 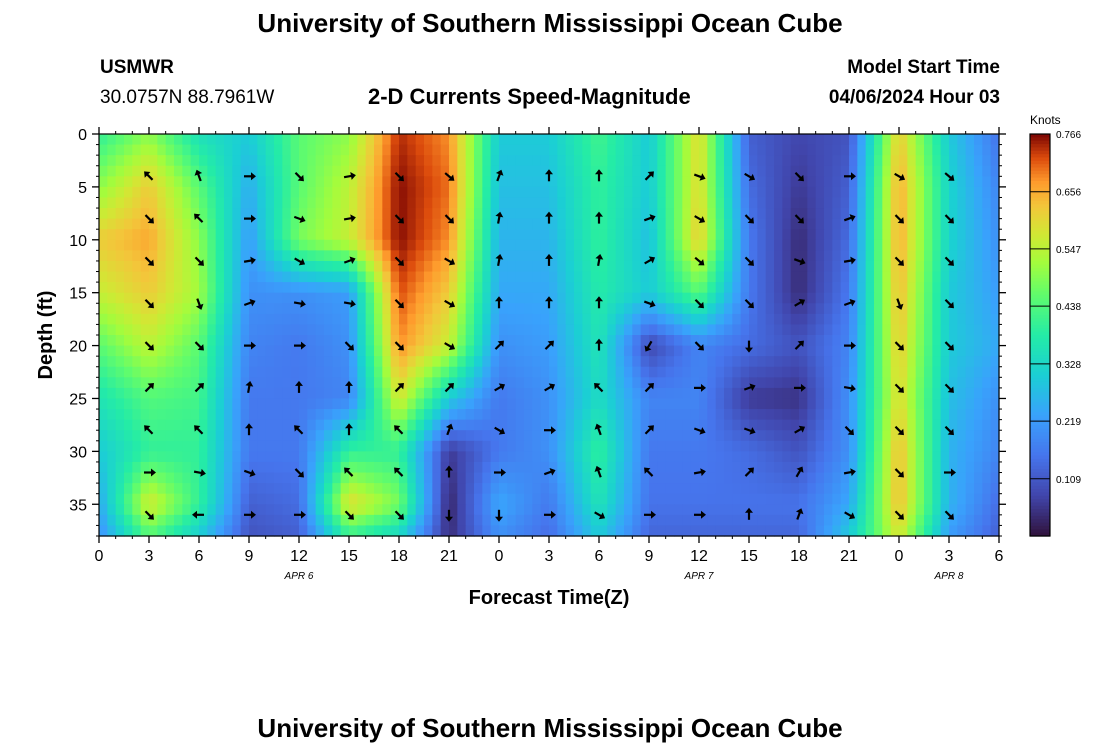 What do you see at coordinates (849, 556) in the screenshot?
I see `x-tick-label: 21` at bounding box center [849, 556].